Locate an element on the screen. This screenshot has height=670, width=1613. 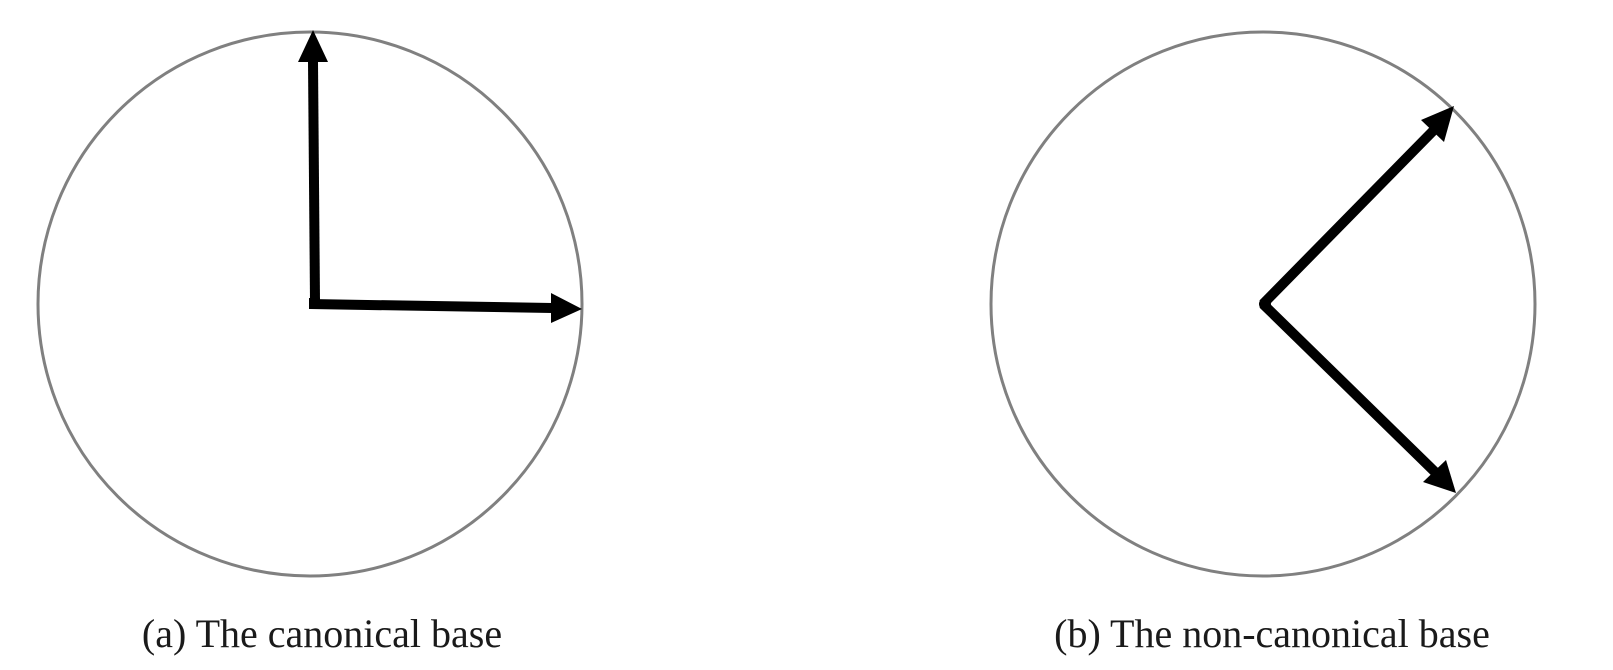
basis-vector-e2 is located at coordinates (314, 182).